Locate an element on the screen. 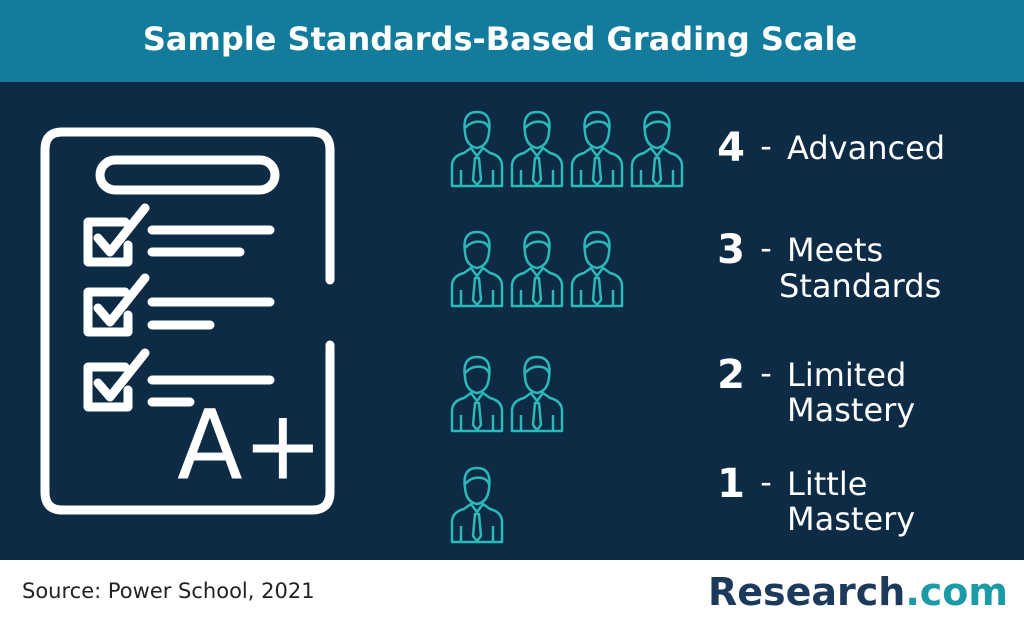 The height and width of the screenshot is (629, 1024). source: Source: Power School, 2021 is located at coordinates (168, 591).